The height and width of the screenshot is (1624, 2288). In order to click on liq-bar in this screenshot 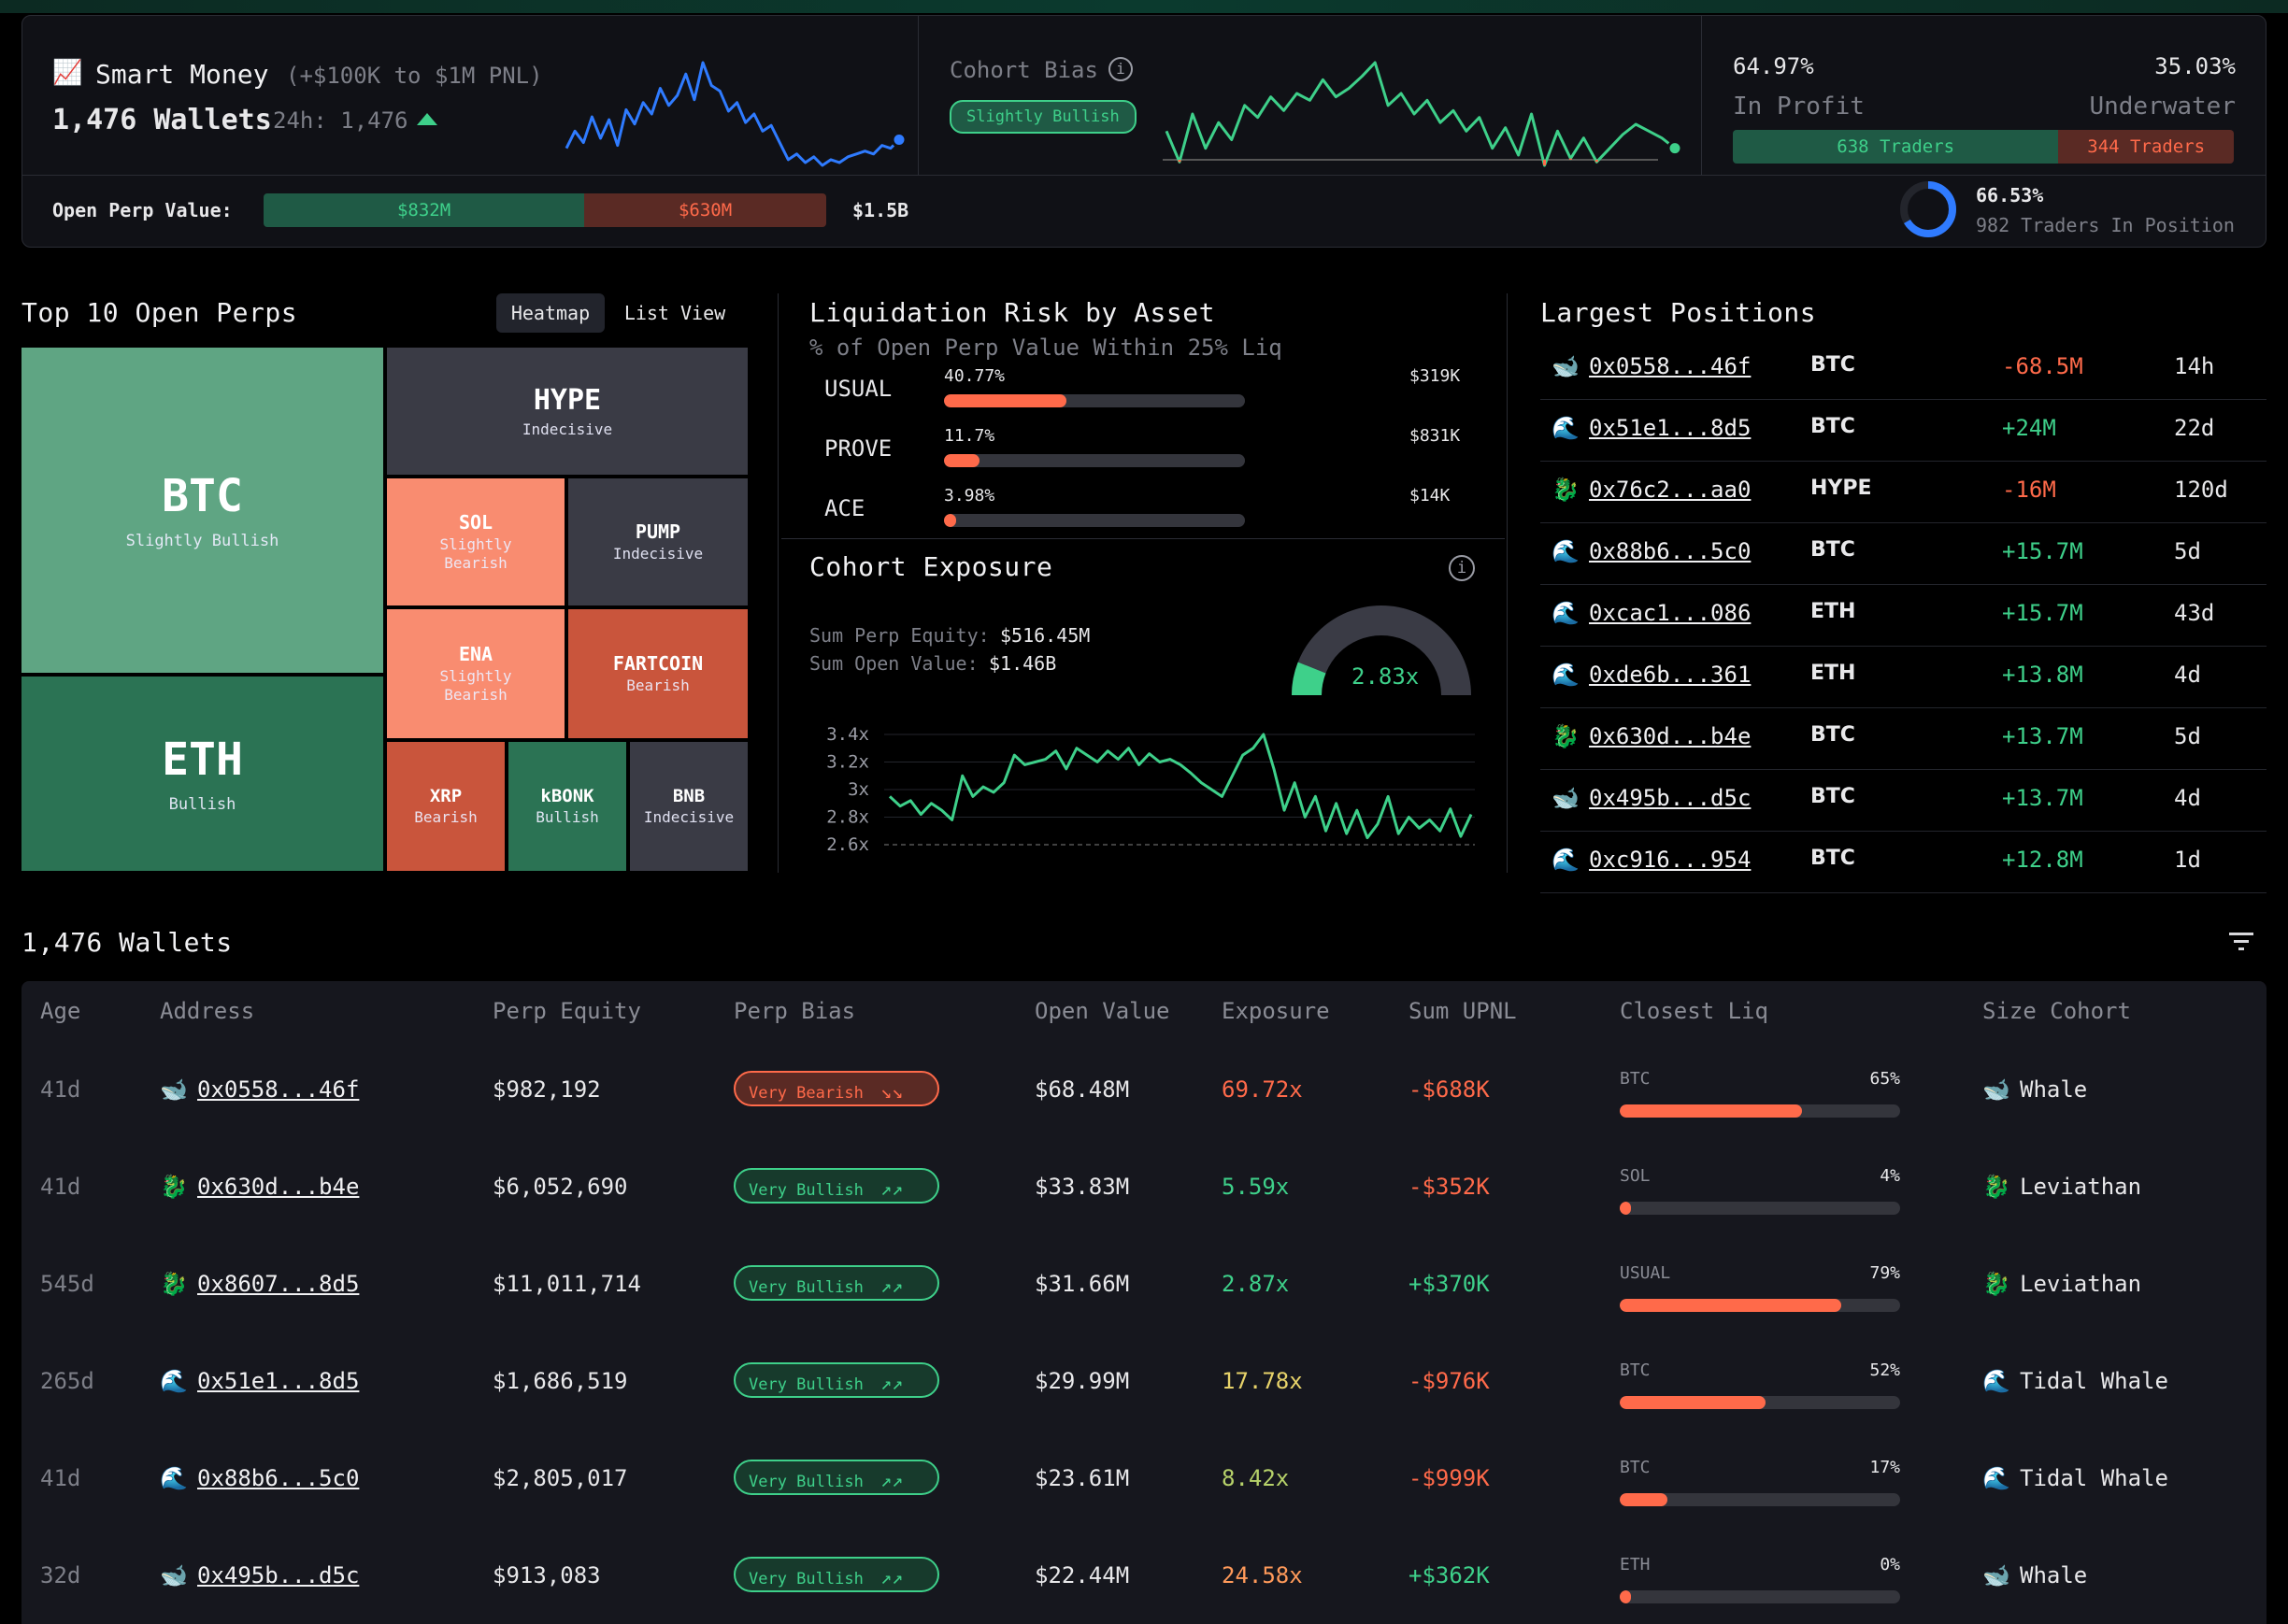, I will do `click(1095, 400)`.